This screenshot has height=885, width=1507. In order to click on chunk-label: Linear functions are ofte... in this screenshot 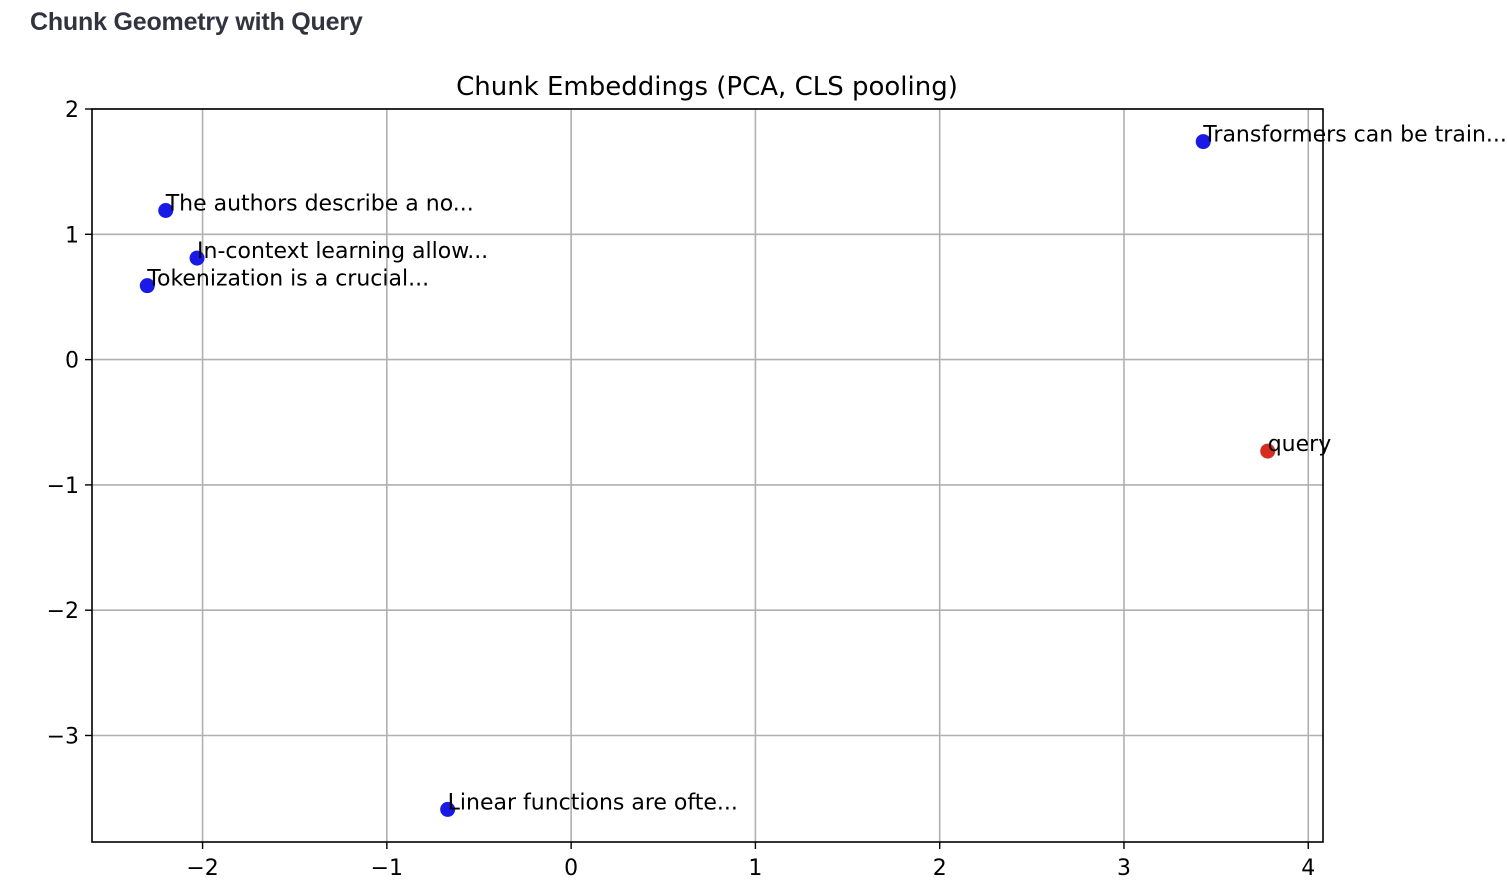, I will do `click(593, 802)`.